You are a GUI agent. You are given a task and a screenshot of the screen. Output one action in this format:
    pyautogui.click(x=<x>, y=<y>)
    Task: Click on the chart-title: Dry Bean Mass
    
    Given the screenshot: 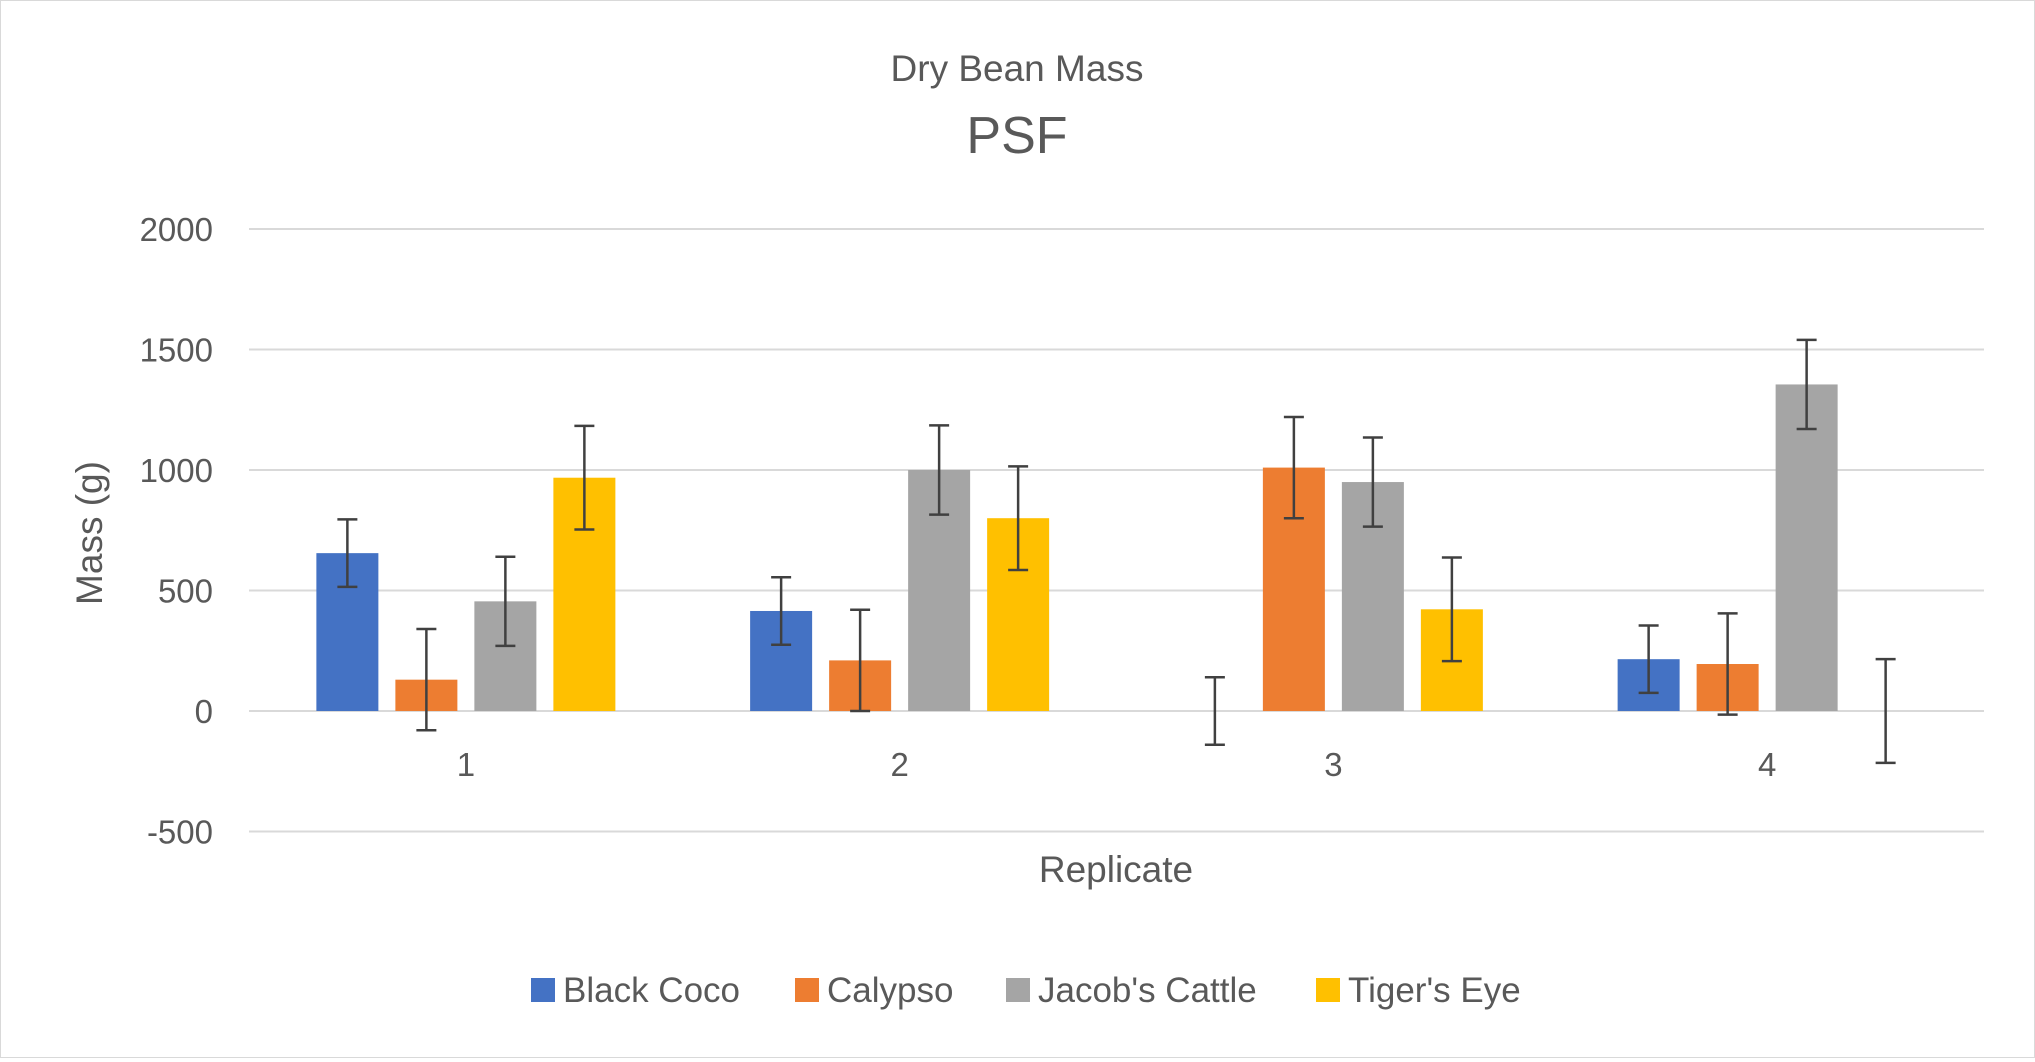 What is the action you would take?
    pyautogui.click(x=1017, y=68)
    